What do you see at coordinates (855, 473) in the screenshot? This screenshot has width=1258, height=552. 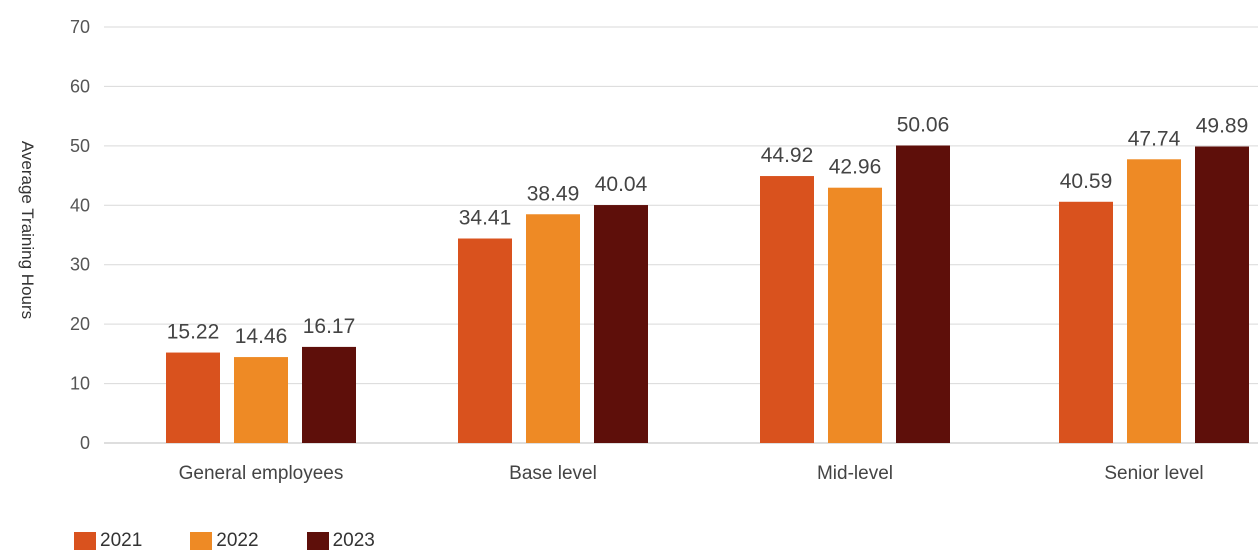 I see `x-category-label: Mid-level` at bounding box center [855, 473].